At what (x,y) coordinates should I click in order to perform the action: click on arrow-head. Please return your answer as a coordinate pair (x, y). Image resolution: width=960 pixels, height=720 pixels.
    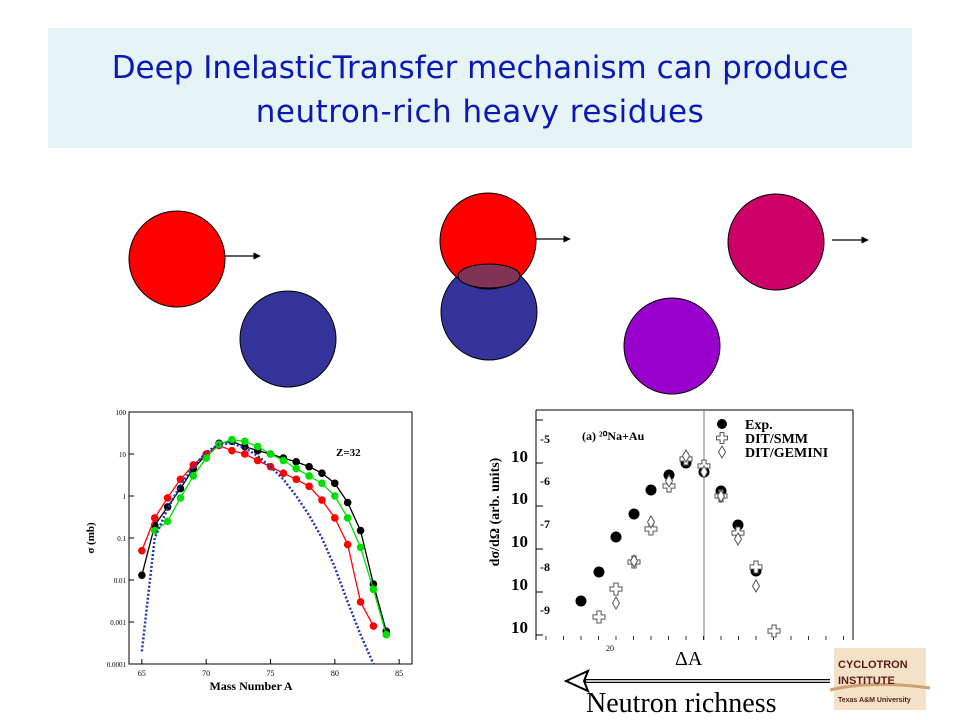
    Looking at the image, I should click on (576, 681).